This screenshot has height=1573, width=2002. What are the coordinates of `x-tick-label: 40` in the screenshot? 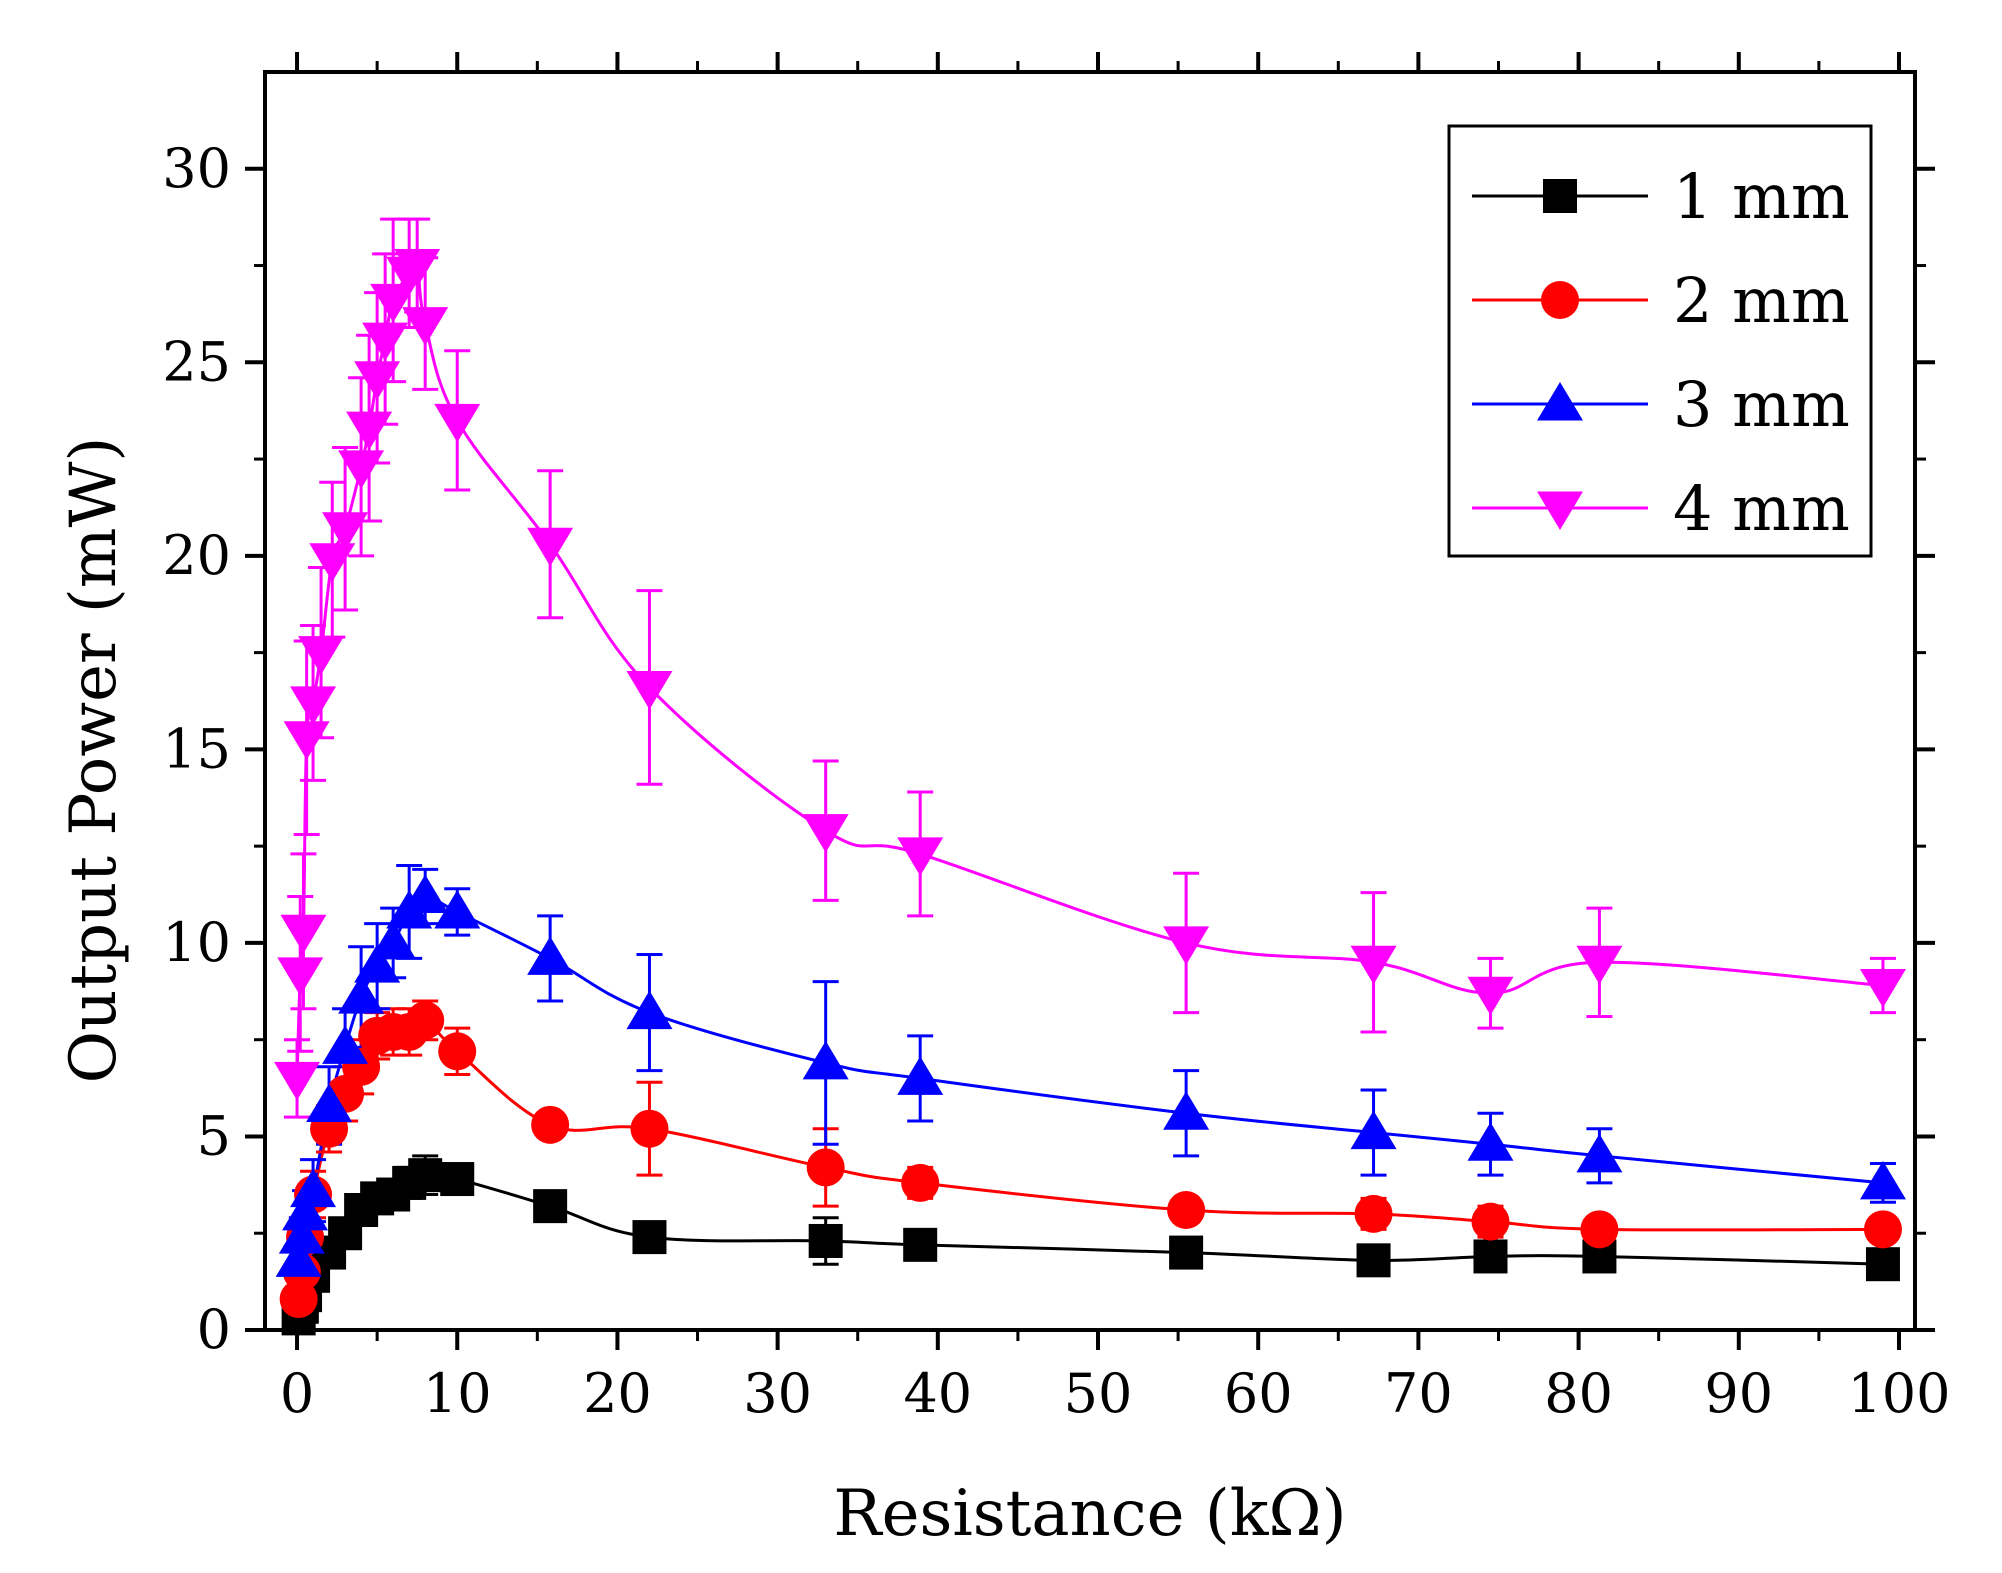 It's located at (937, 1393).